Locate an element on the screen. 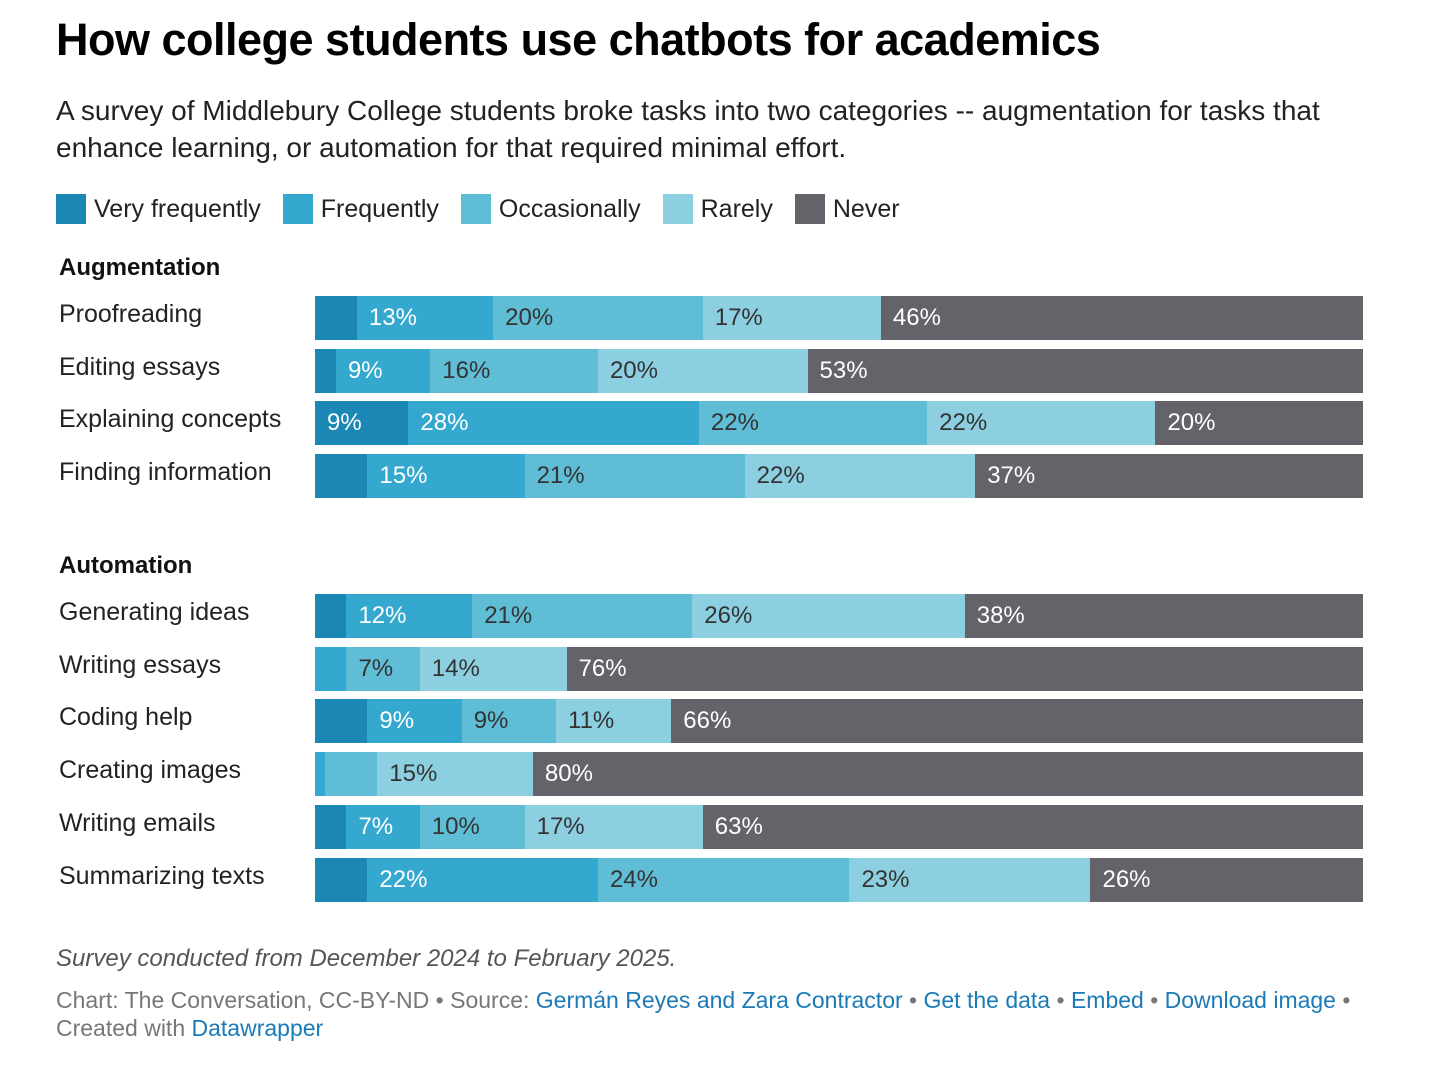 The image size is (1442, 1068). stacked-bar: 22% 24% 23% 26% is located at coordinates (839, 879).